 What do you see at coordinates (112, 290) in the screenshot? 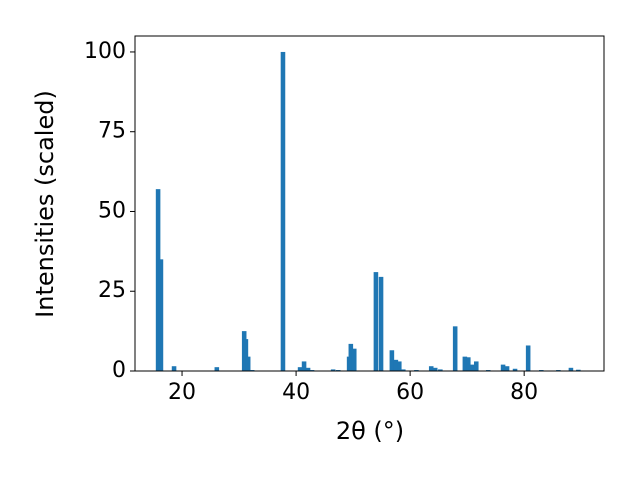
I see `y-tick-label: 25` at bounding box center [112, 290].